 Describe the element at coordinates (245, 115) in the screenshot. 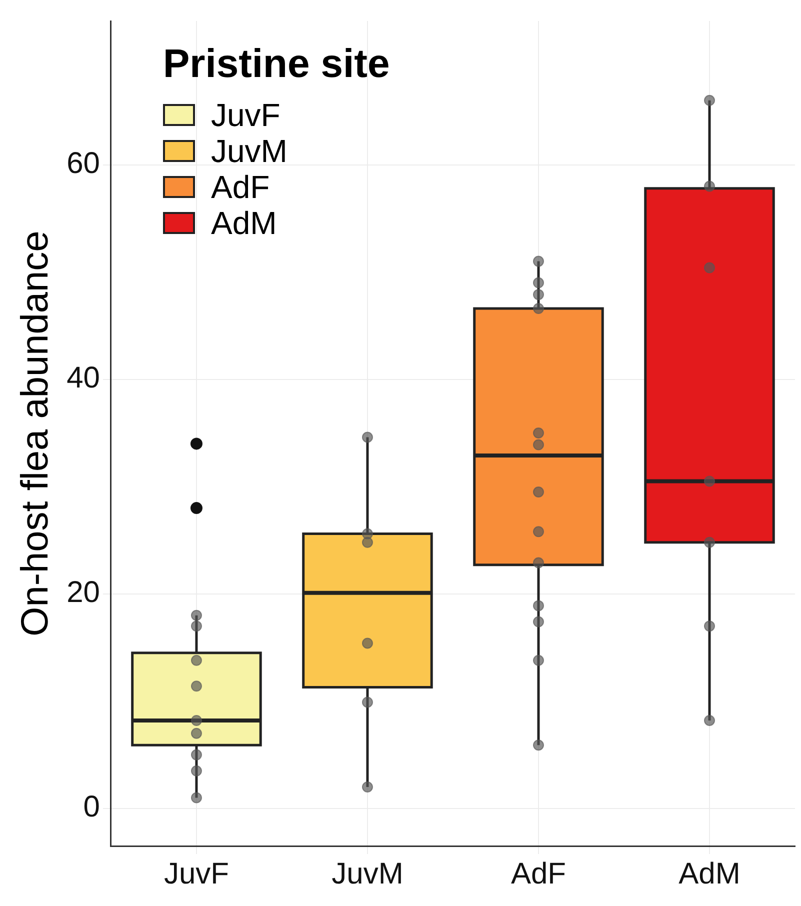

I see `legend-label: JuvF` at that location.